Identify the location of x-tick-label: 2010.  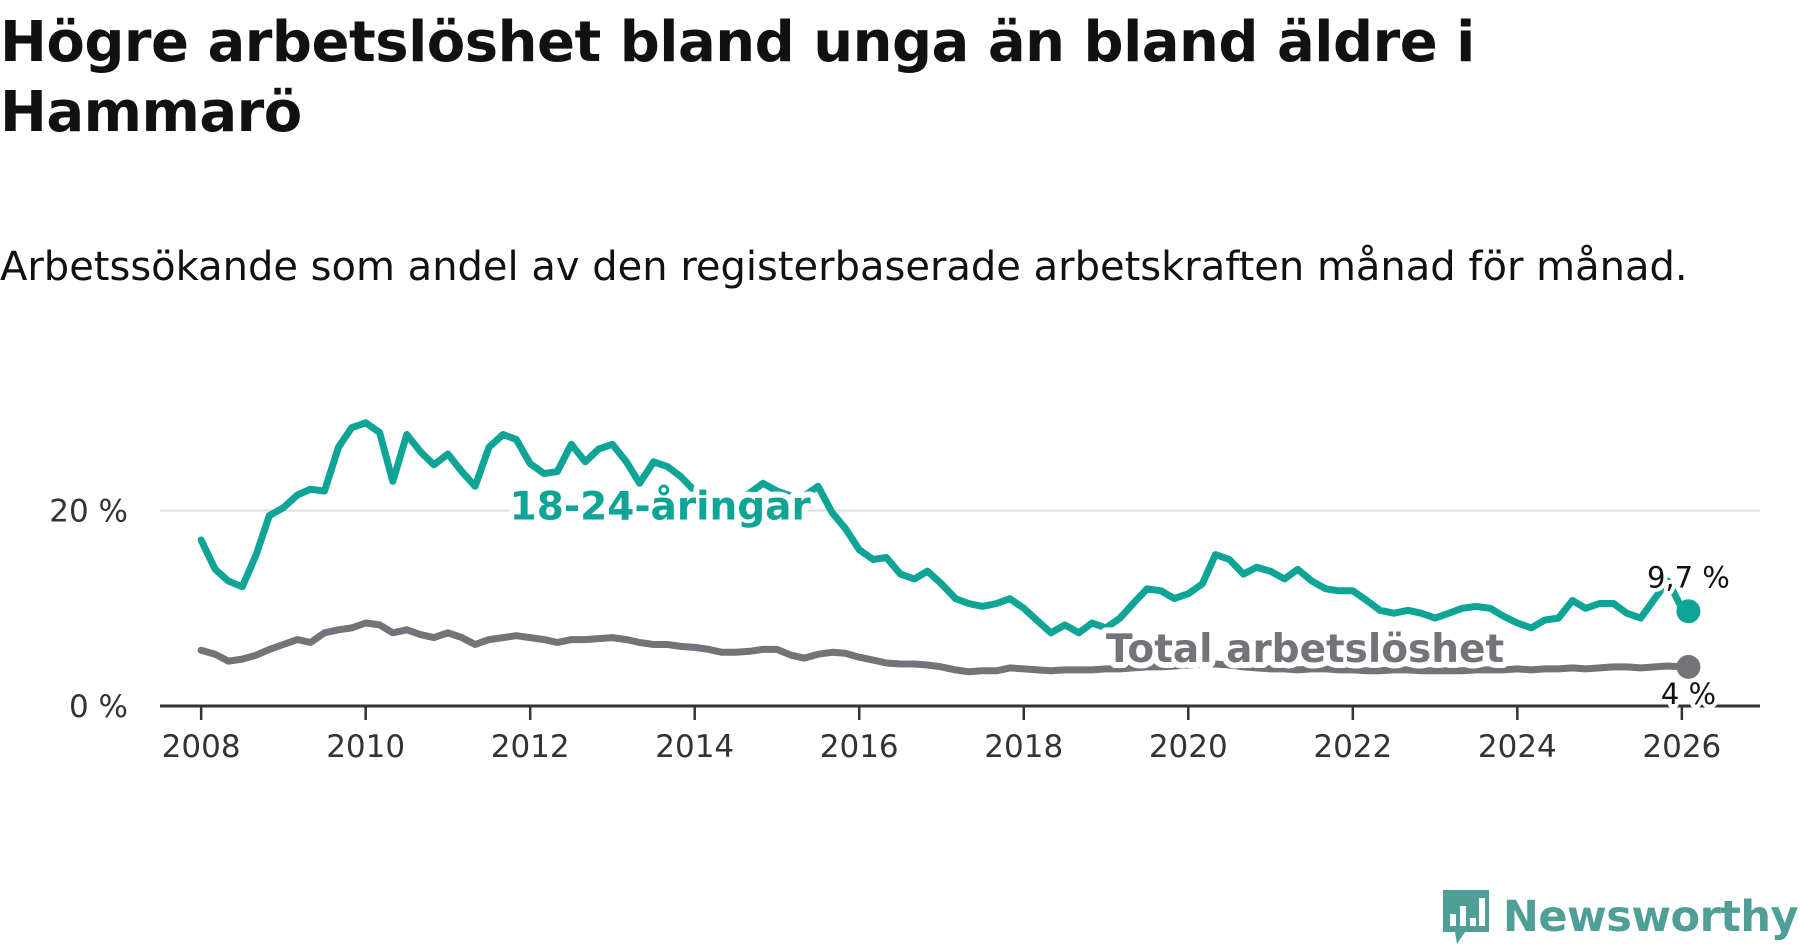
(365, 747).